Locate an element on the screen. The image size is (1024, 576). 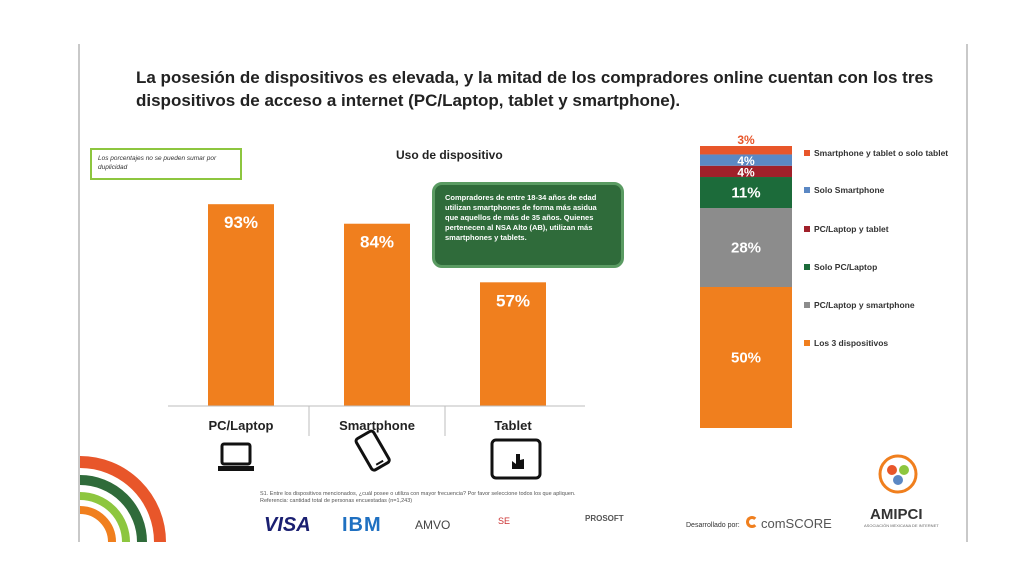
amvo-logo: AMVO is located at coordinates (433, 525).